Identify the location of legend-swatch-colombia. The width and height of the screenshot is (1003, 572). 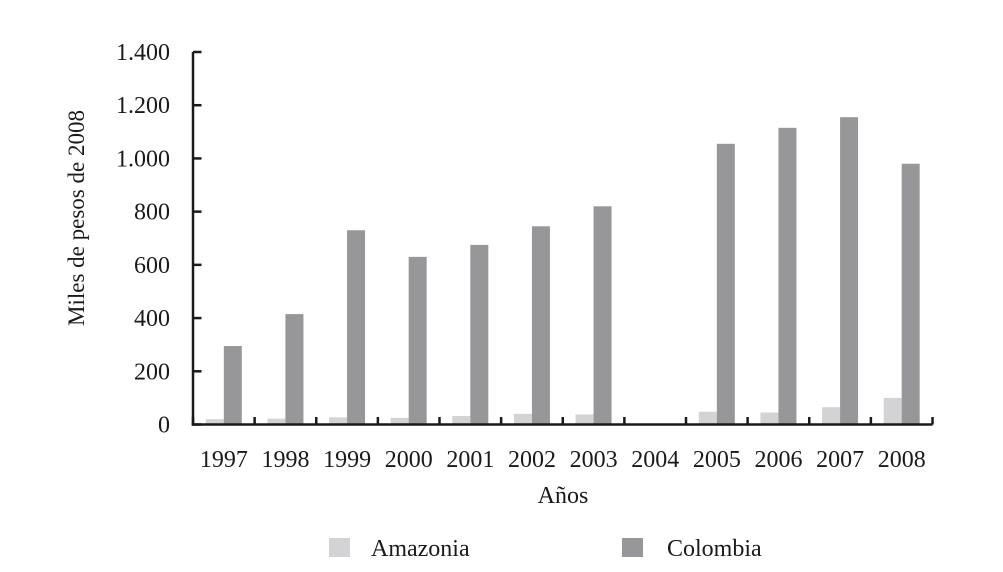
(632, 547).